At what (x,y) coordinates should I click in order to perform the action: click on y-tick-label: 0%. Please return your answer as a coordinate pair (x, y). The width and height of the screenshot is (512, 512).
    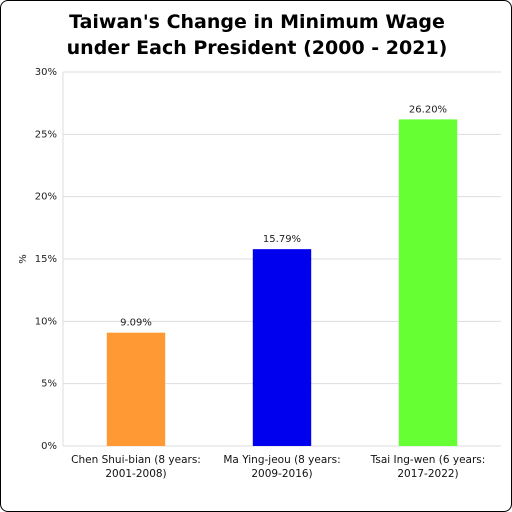
    Looking at the image, I should click on (49, 446).